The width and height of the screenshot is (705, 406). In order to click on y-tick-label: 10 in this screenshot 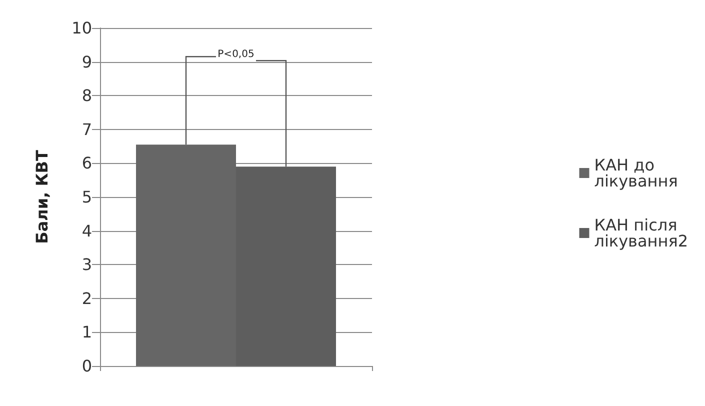, I will do `click(82, 28)`.